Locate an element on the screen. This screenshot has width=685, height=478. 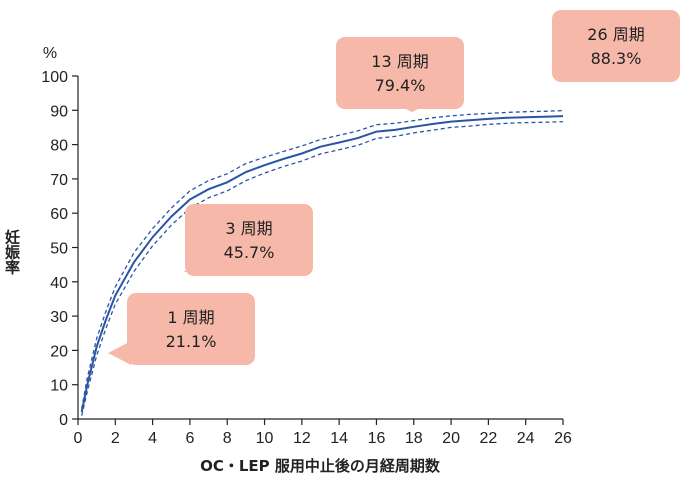
callout-2: 3 周期 45.7% is located at coordinates (248, 240).